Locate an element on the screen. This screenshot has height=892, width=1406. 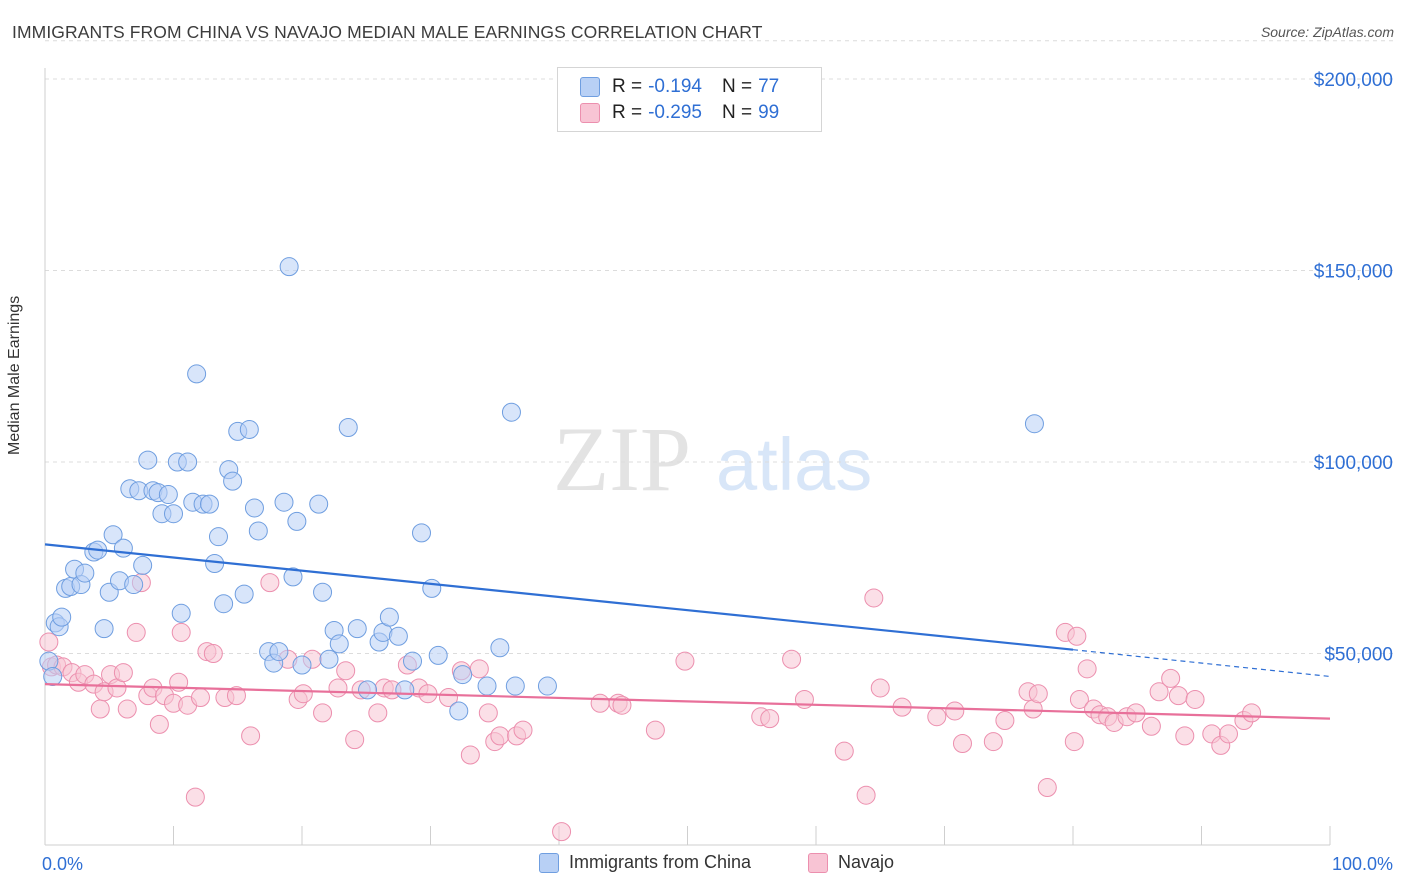
legend-row-navajo: R = -0.295 N = 99 is located at coordinates (689, 113).